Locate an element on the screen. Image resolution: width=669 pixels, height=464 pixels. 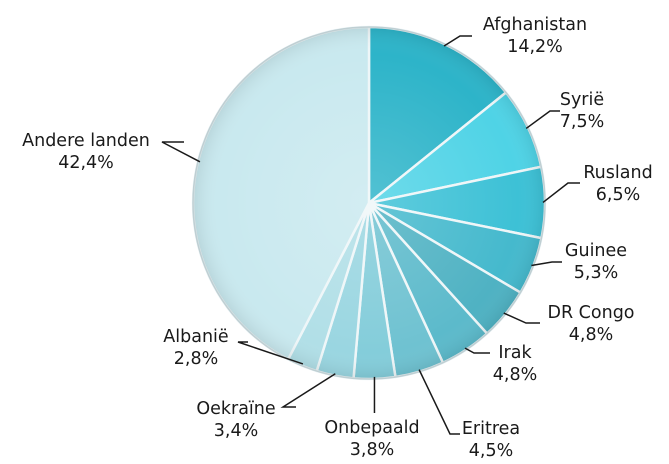
slice-label-onbepaald: Onbepaald is located at coordinates (371, 428).